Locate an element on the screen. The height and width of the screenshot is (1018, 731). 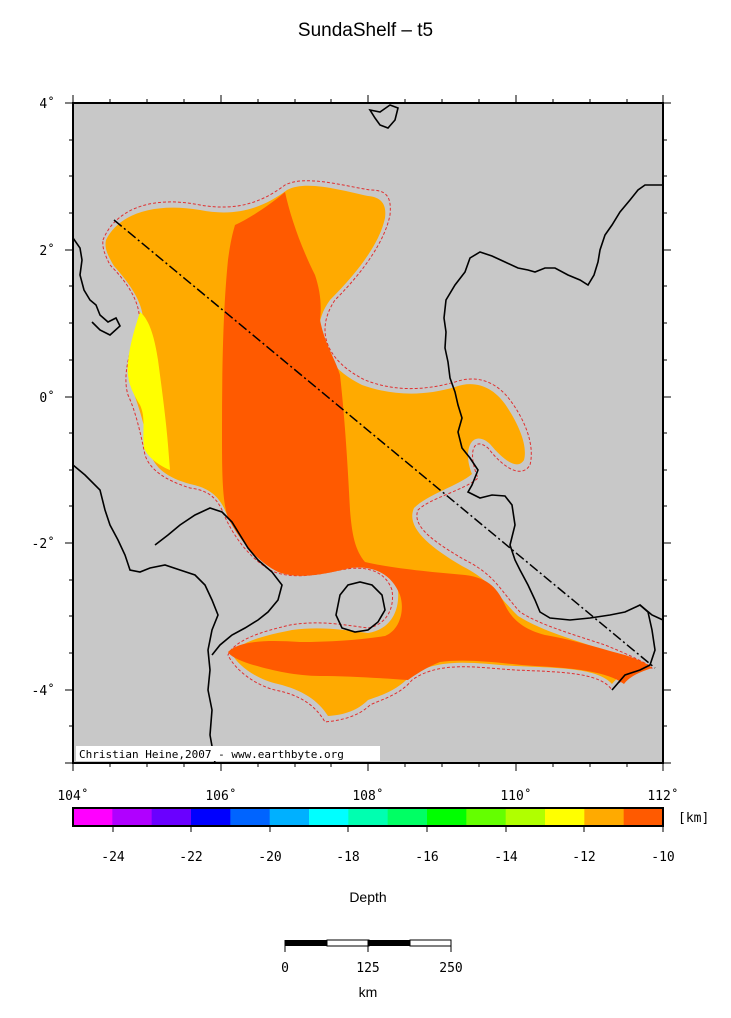
cb-label-m16: -16 is located at coordinates (426, 857).